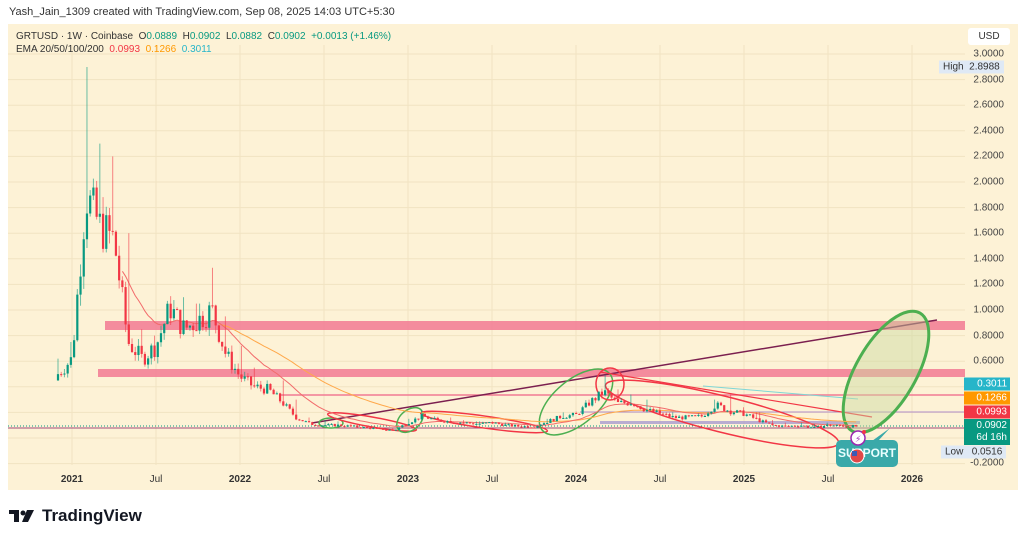 The height and width of the screenshot is (540, 1024). I want to click on ellipse-green, so click(331, 423).